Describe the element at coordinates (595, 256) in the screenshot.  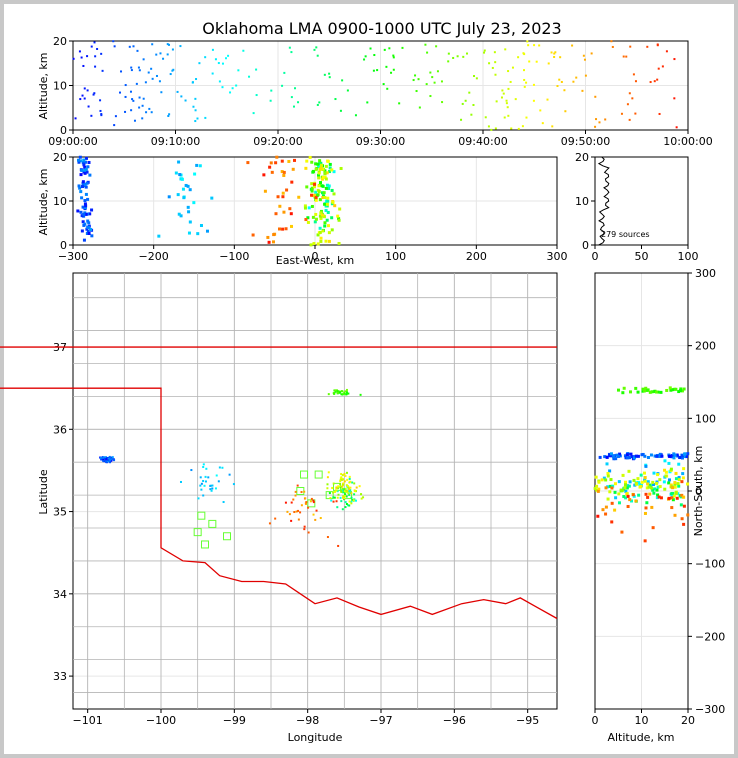
I see `x-tick-label: 0` at that location.